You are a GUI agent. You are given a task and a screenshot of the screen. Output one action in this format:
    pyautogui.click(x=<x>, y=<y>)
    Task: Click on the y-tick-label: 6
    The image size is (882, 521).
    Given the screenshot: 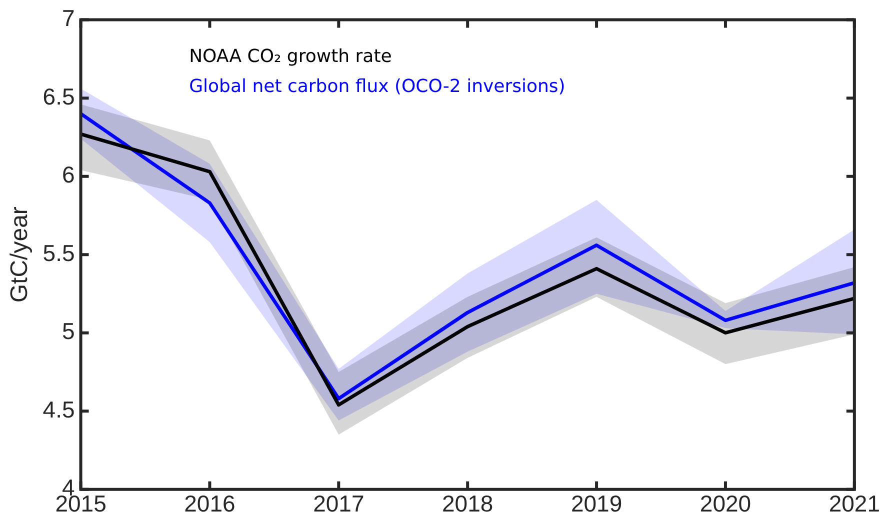 What is the action you would take?
    pyautogui.click(x=68, y=175)
    